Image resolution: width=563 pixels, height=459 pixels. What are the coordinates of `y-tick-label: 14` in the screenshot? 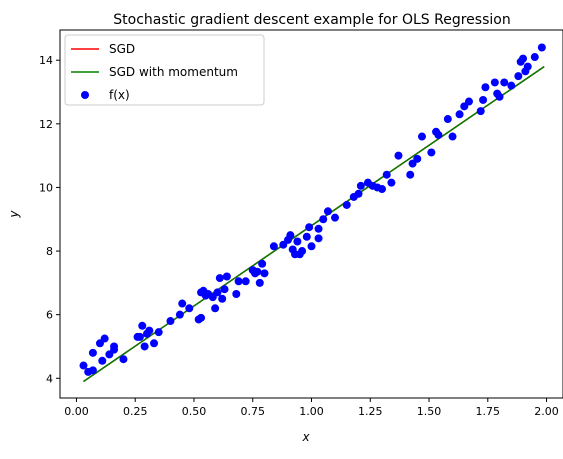 It's located at (46, 60).